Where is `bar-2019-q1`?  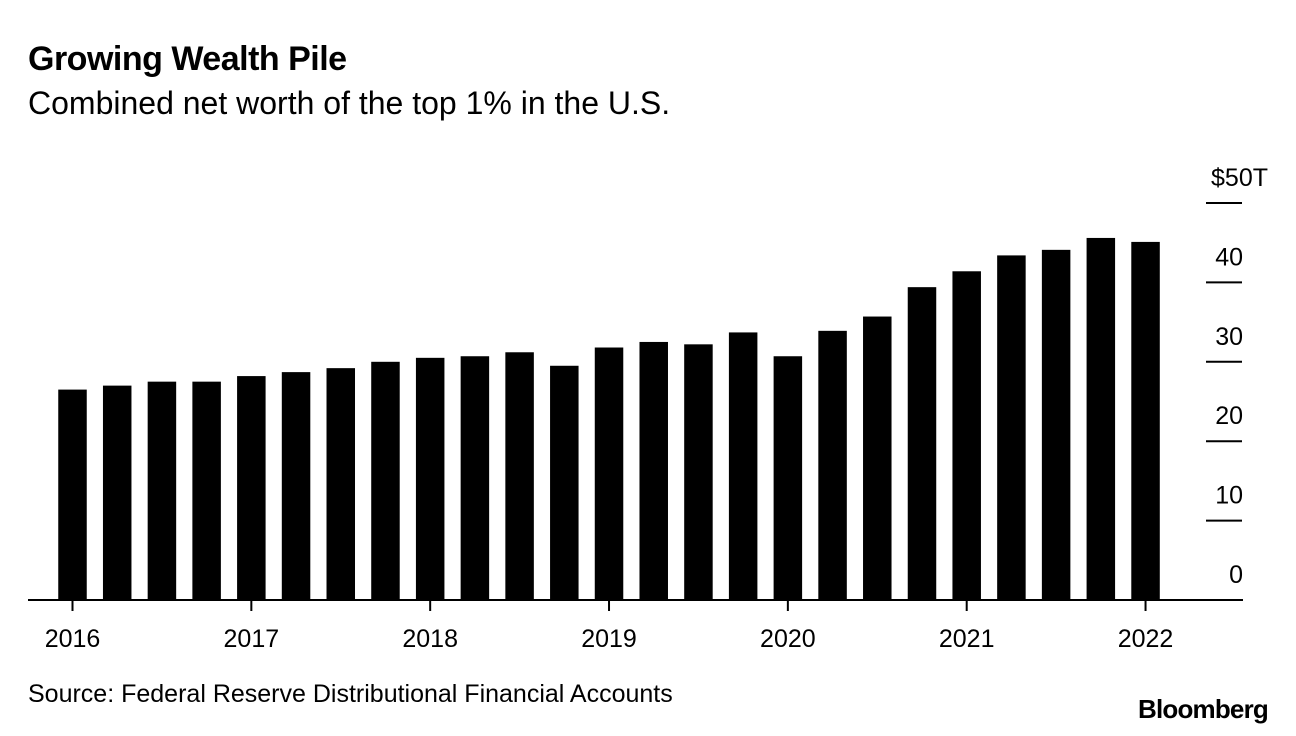
bar-2019-q1 is located at coordinates (609, 473).